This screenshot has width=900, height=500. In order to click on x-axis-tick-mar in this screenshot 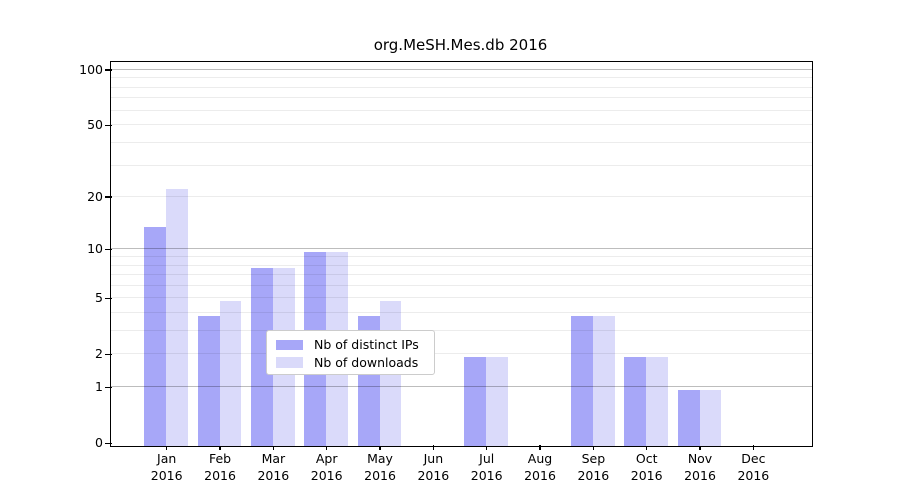, I will do `click(273, 447)`.